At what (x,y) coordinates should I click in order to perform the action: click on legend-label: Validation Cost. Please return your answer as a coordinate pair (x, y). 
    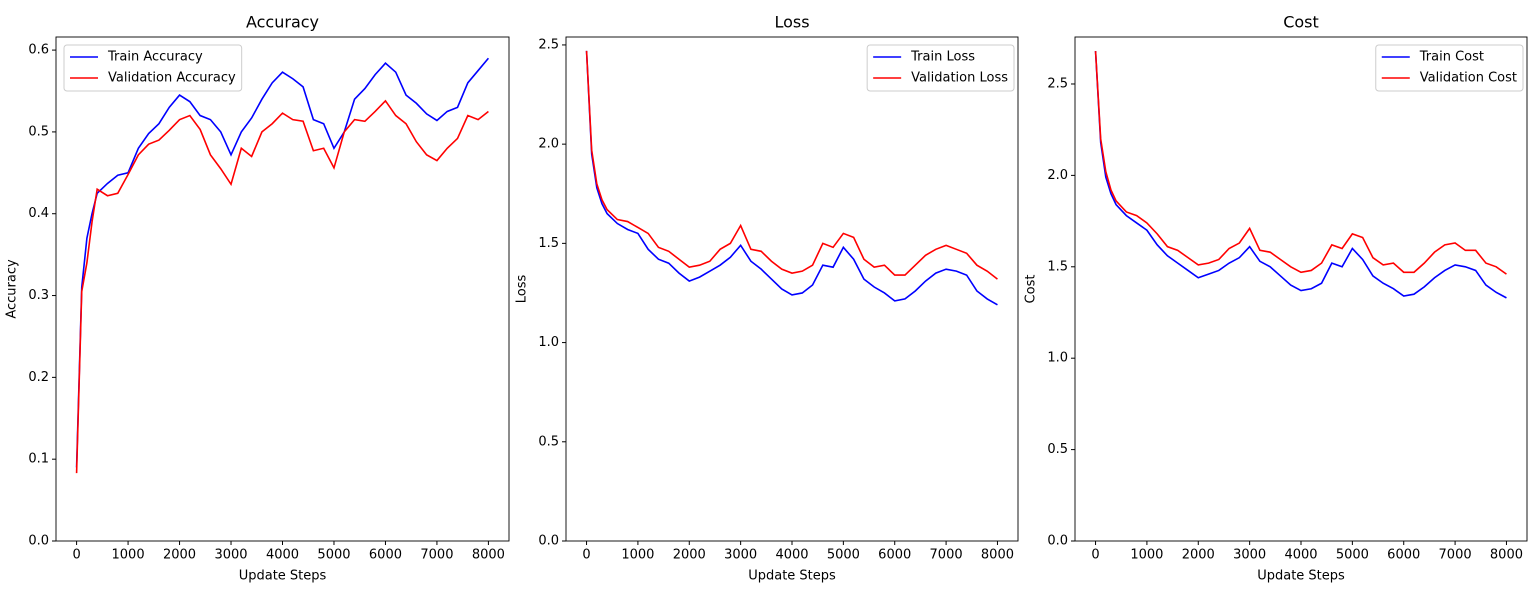
    Looking at the image, I should click on (1468, 78).